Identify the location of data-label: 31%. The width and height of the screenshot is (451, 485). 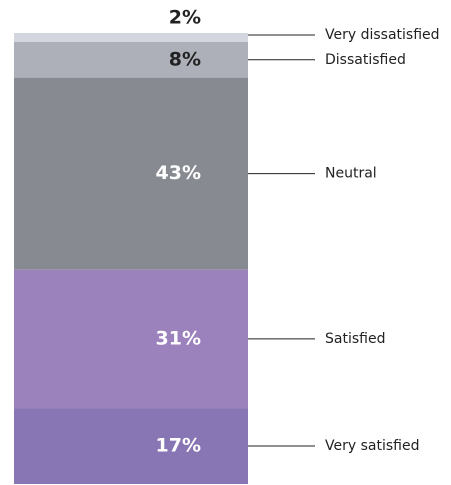
(178, 338).